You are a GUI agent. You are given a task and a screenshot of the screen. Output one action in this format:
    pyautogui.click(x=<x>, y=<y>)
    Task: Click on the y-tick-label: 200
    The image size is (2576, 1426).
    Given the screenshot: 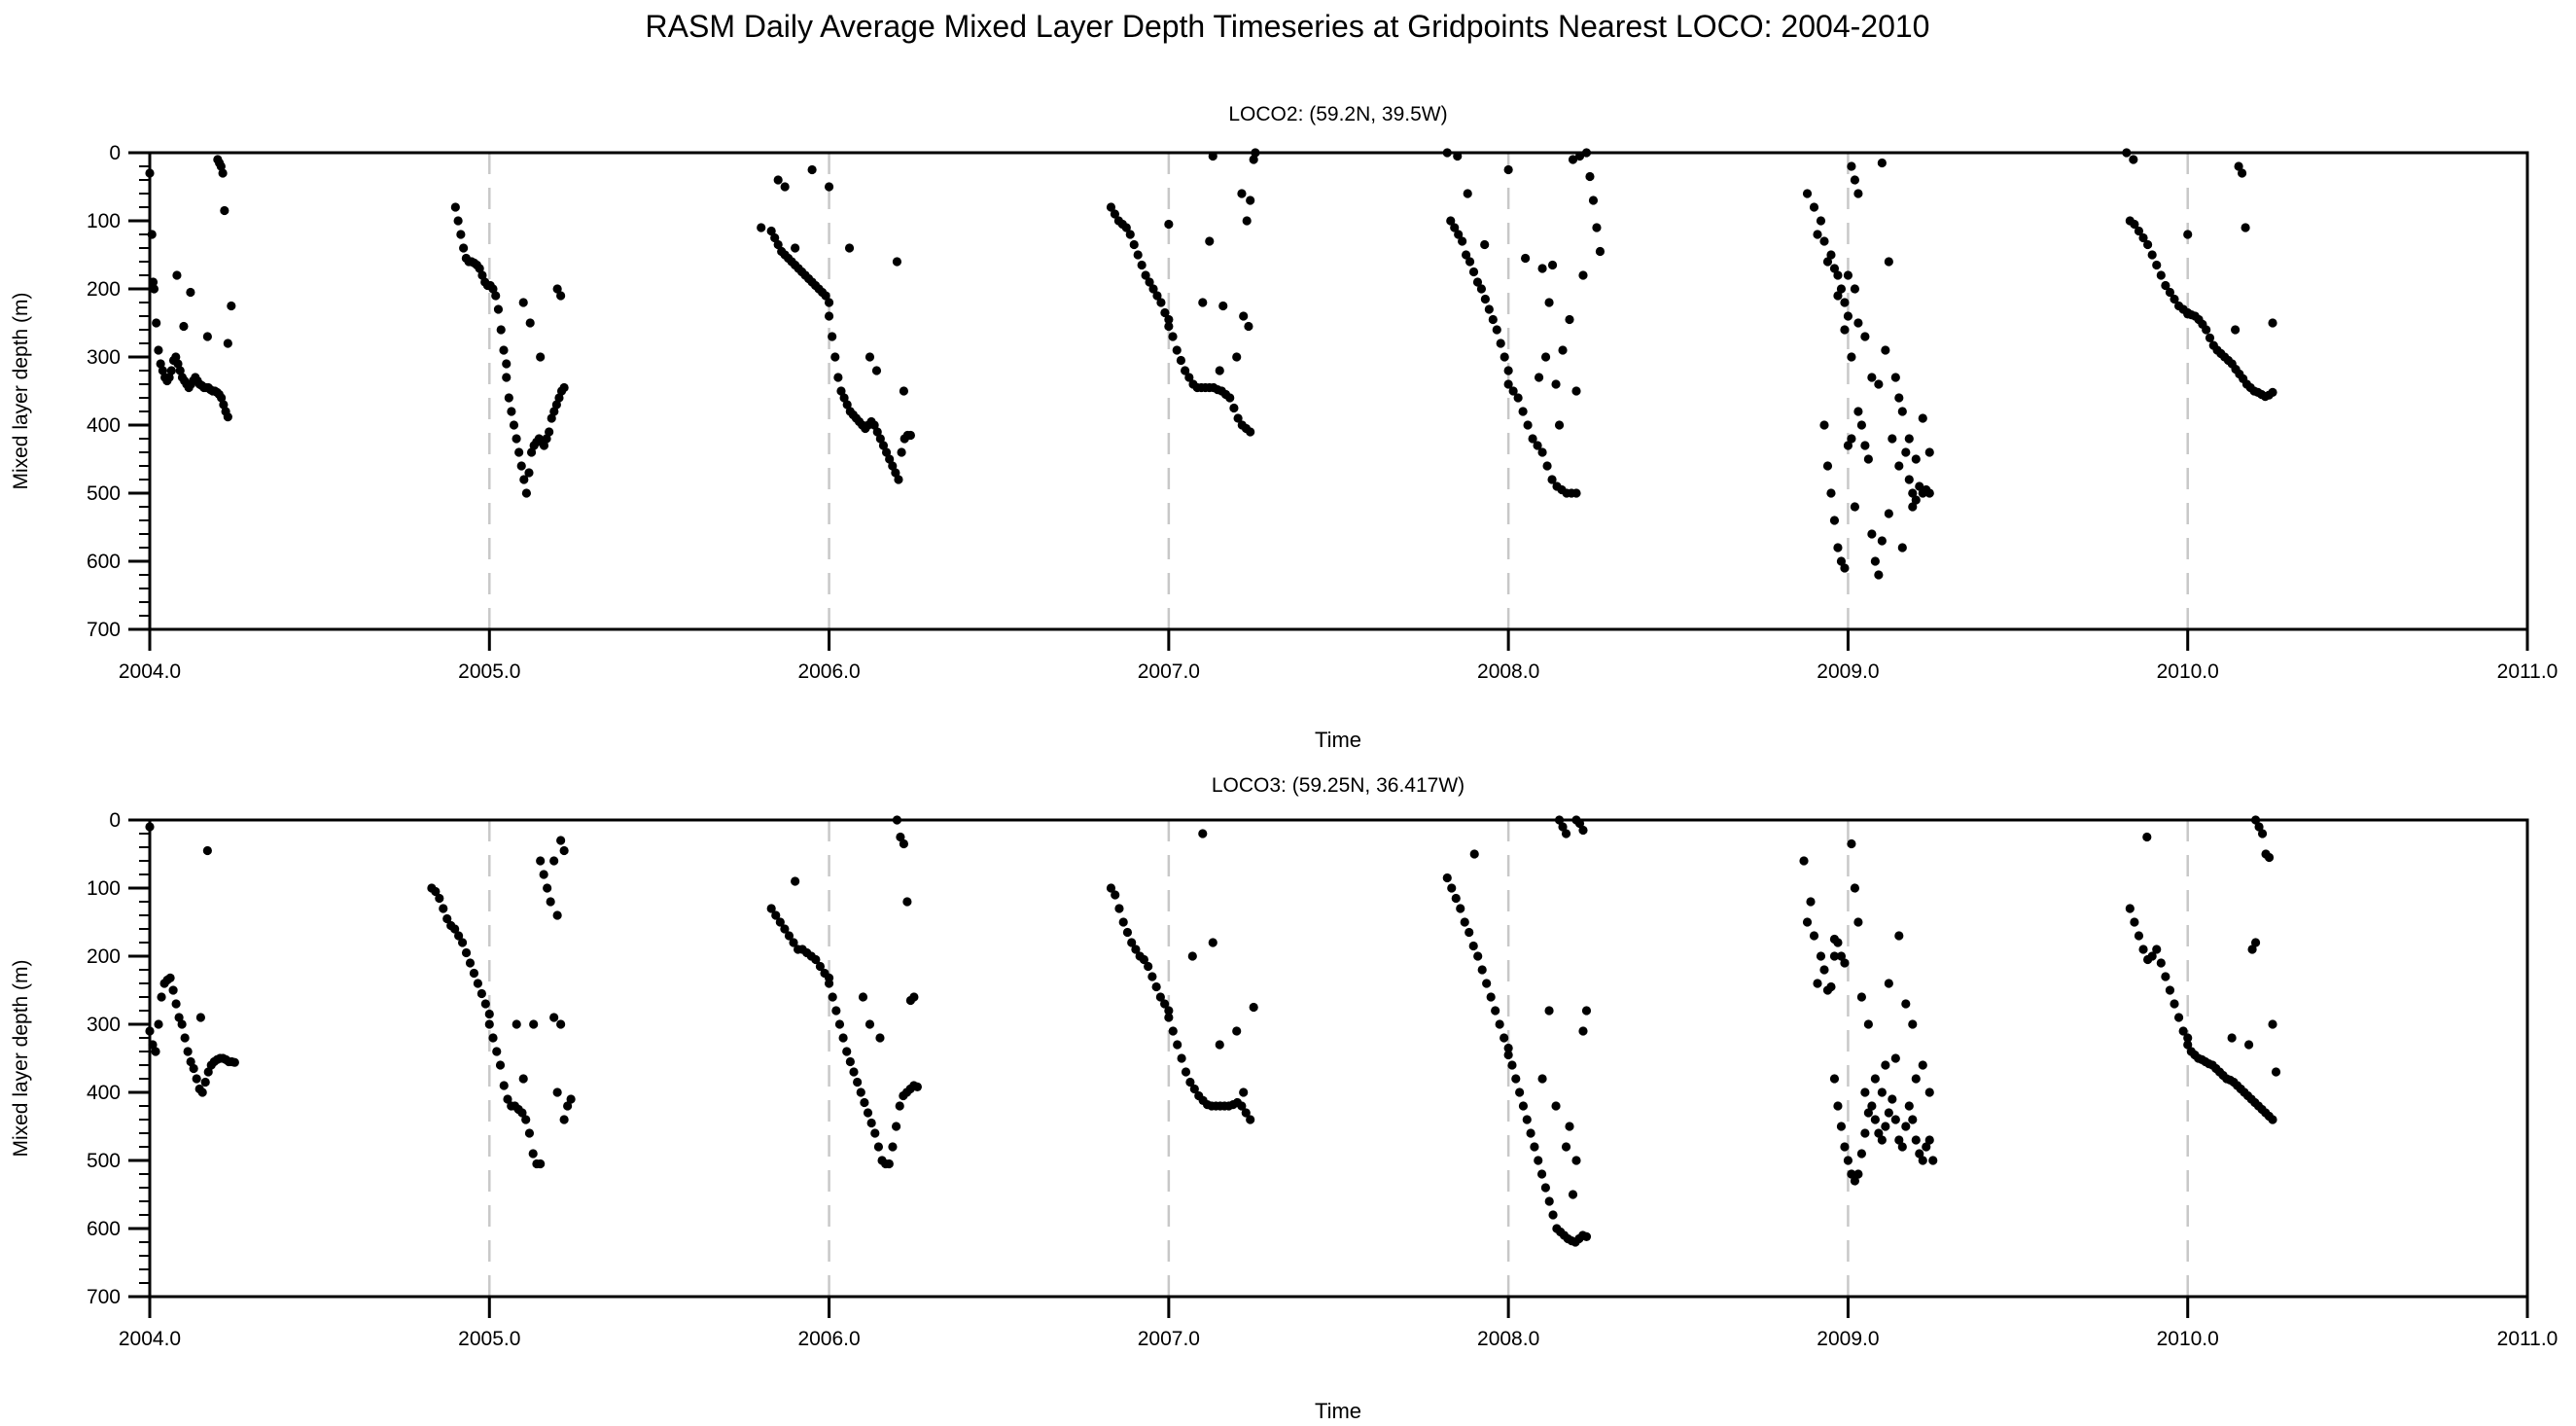 What is the action you would take?
    pyautogui.click(x=104, y=290)
    